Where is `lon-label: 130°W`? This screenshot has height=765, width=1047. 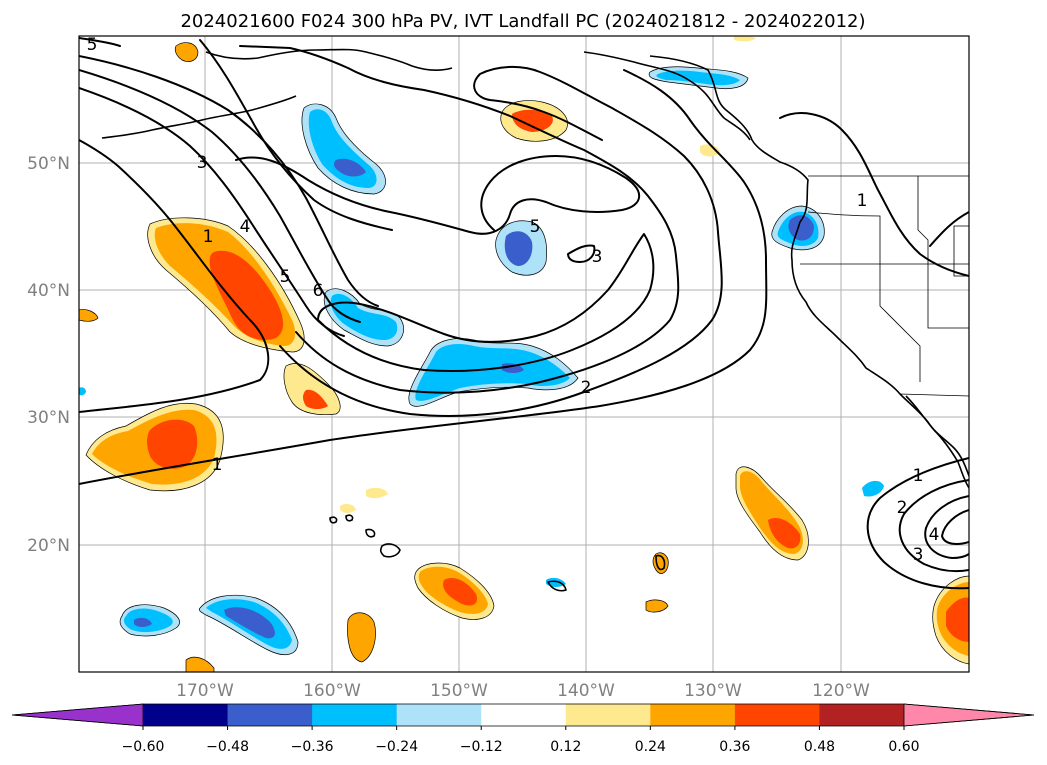
lon-label: 130°W is located at coordinates (713, 691).